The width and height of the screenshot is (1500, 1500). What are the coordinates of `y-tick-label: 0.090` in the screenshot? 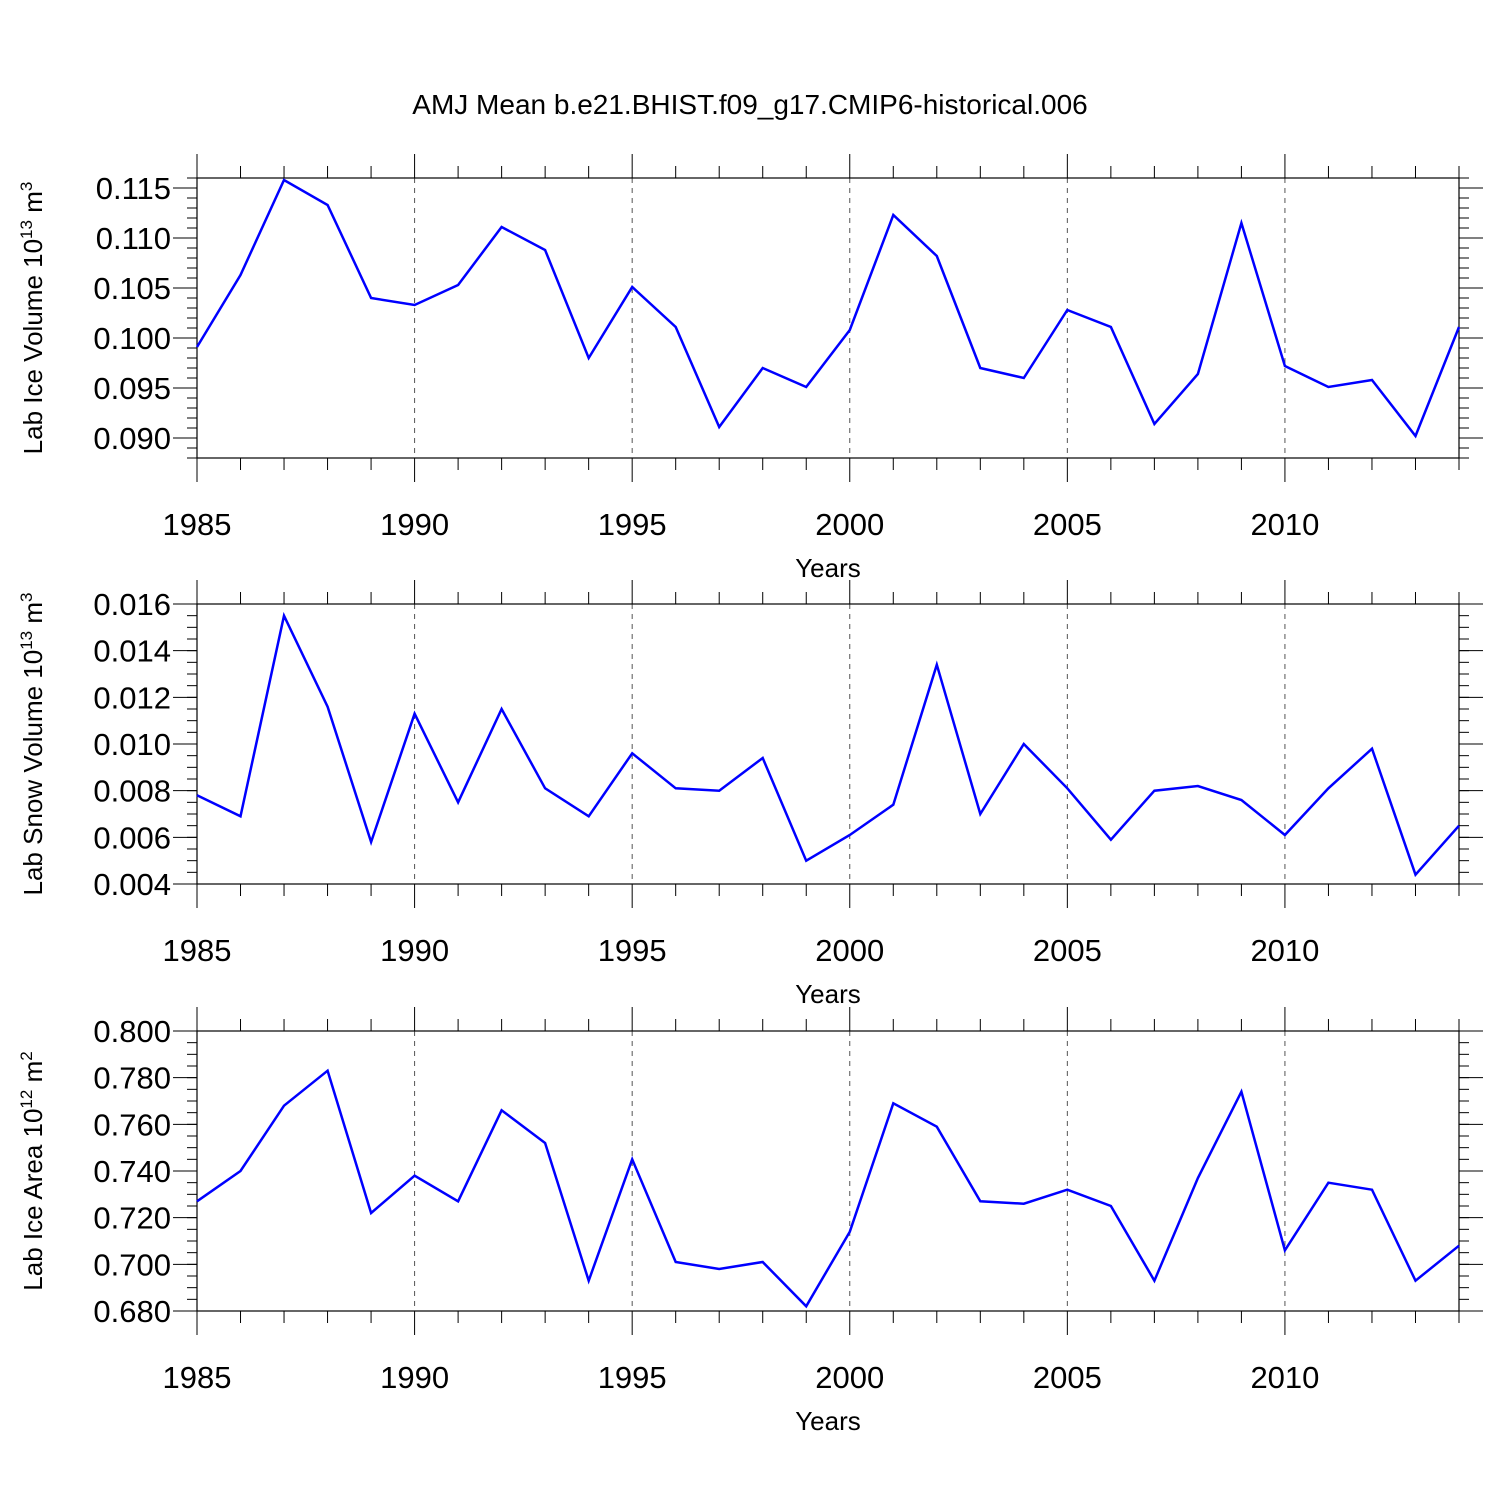 It's located at (132, 438).